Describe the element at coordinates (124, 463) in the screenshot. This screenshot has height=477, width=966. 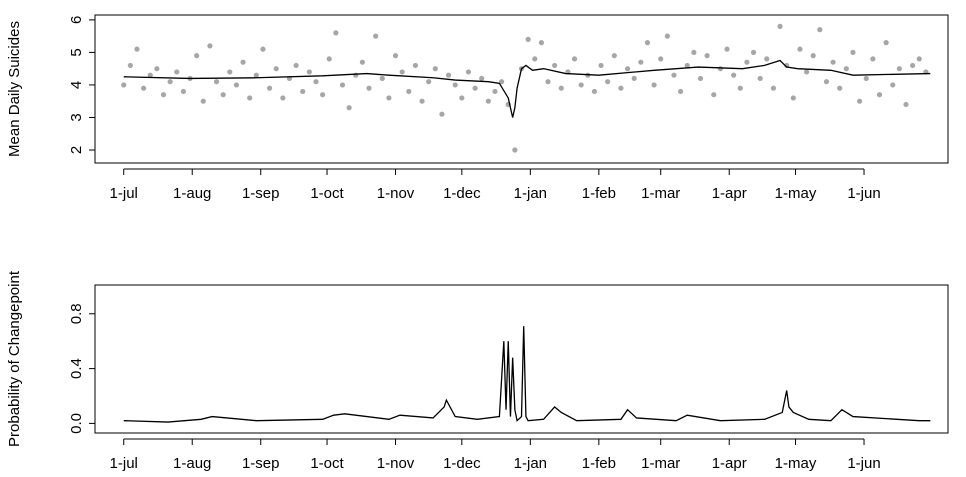
I see `x-tick-label: 1-jul` at that location.